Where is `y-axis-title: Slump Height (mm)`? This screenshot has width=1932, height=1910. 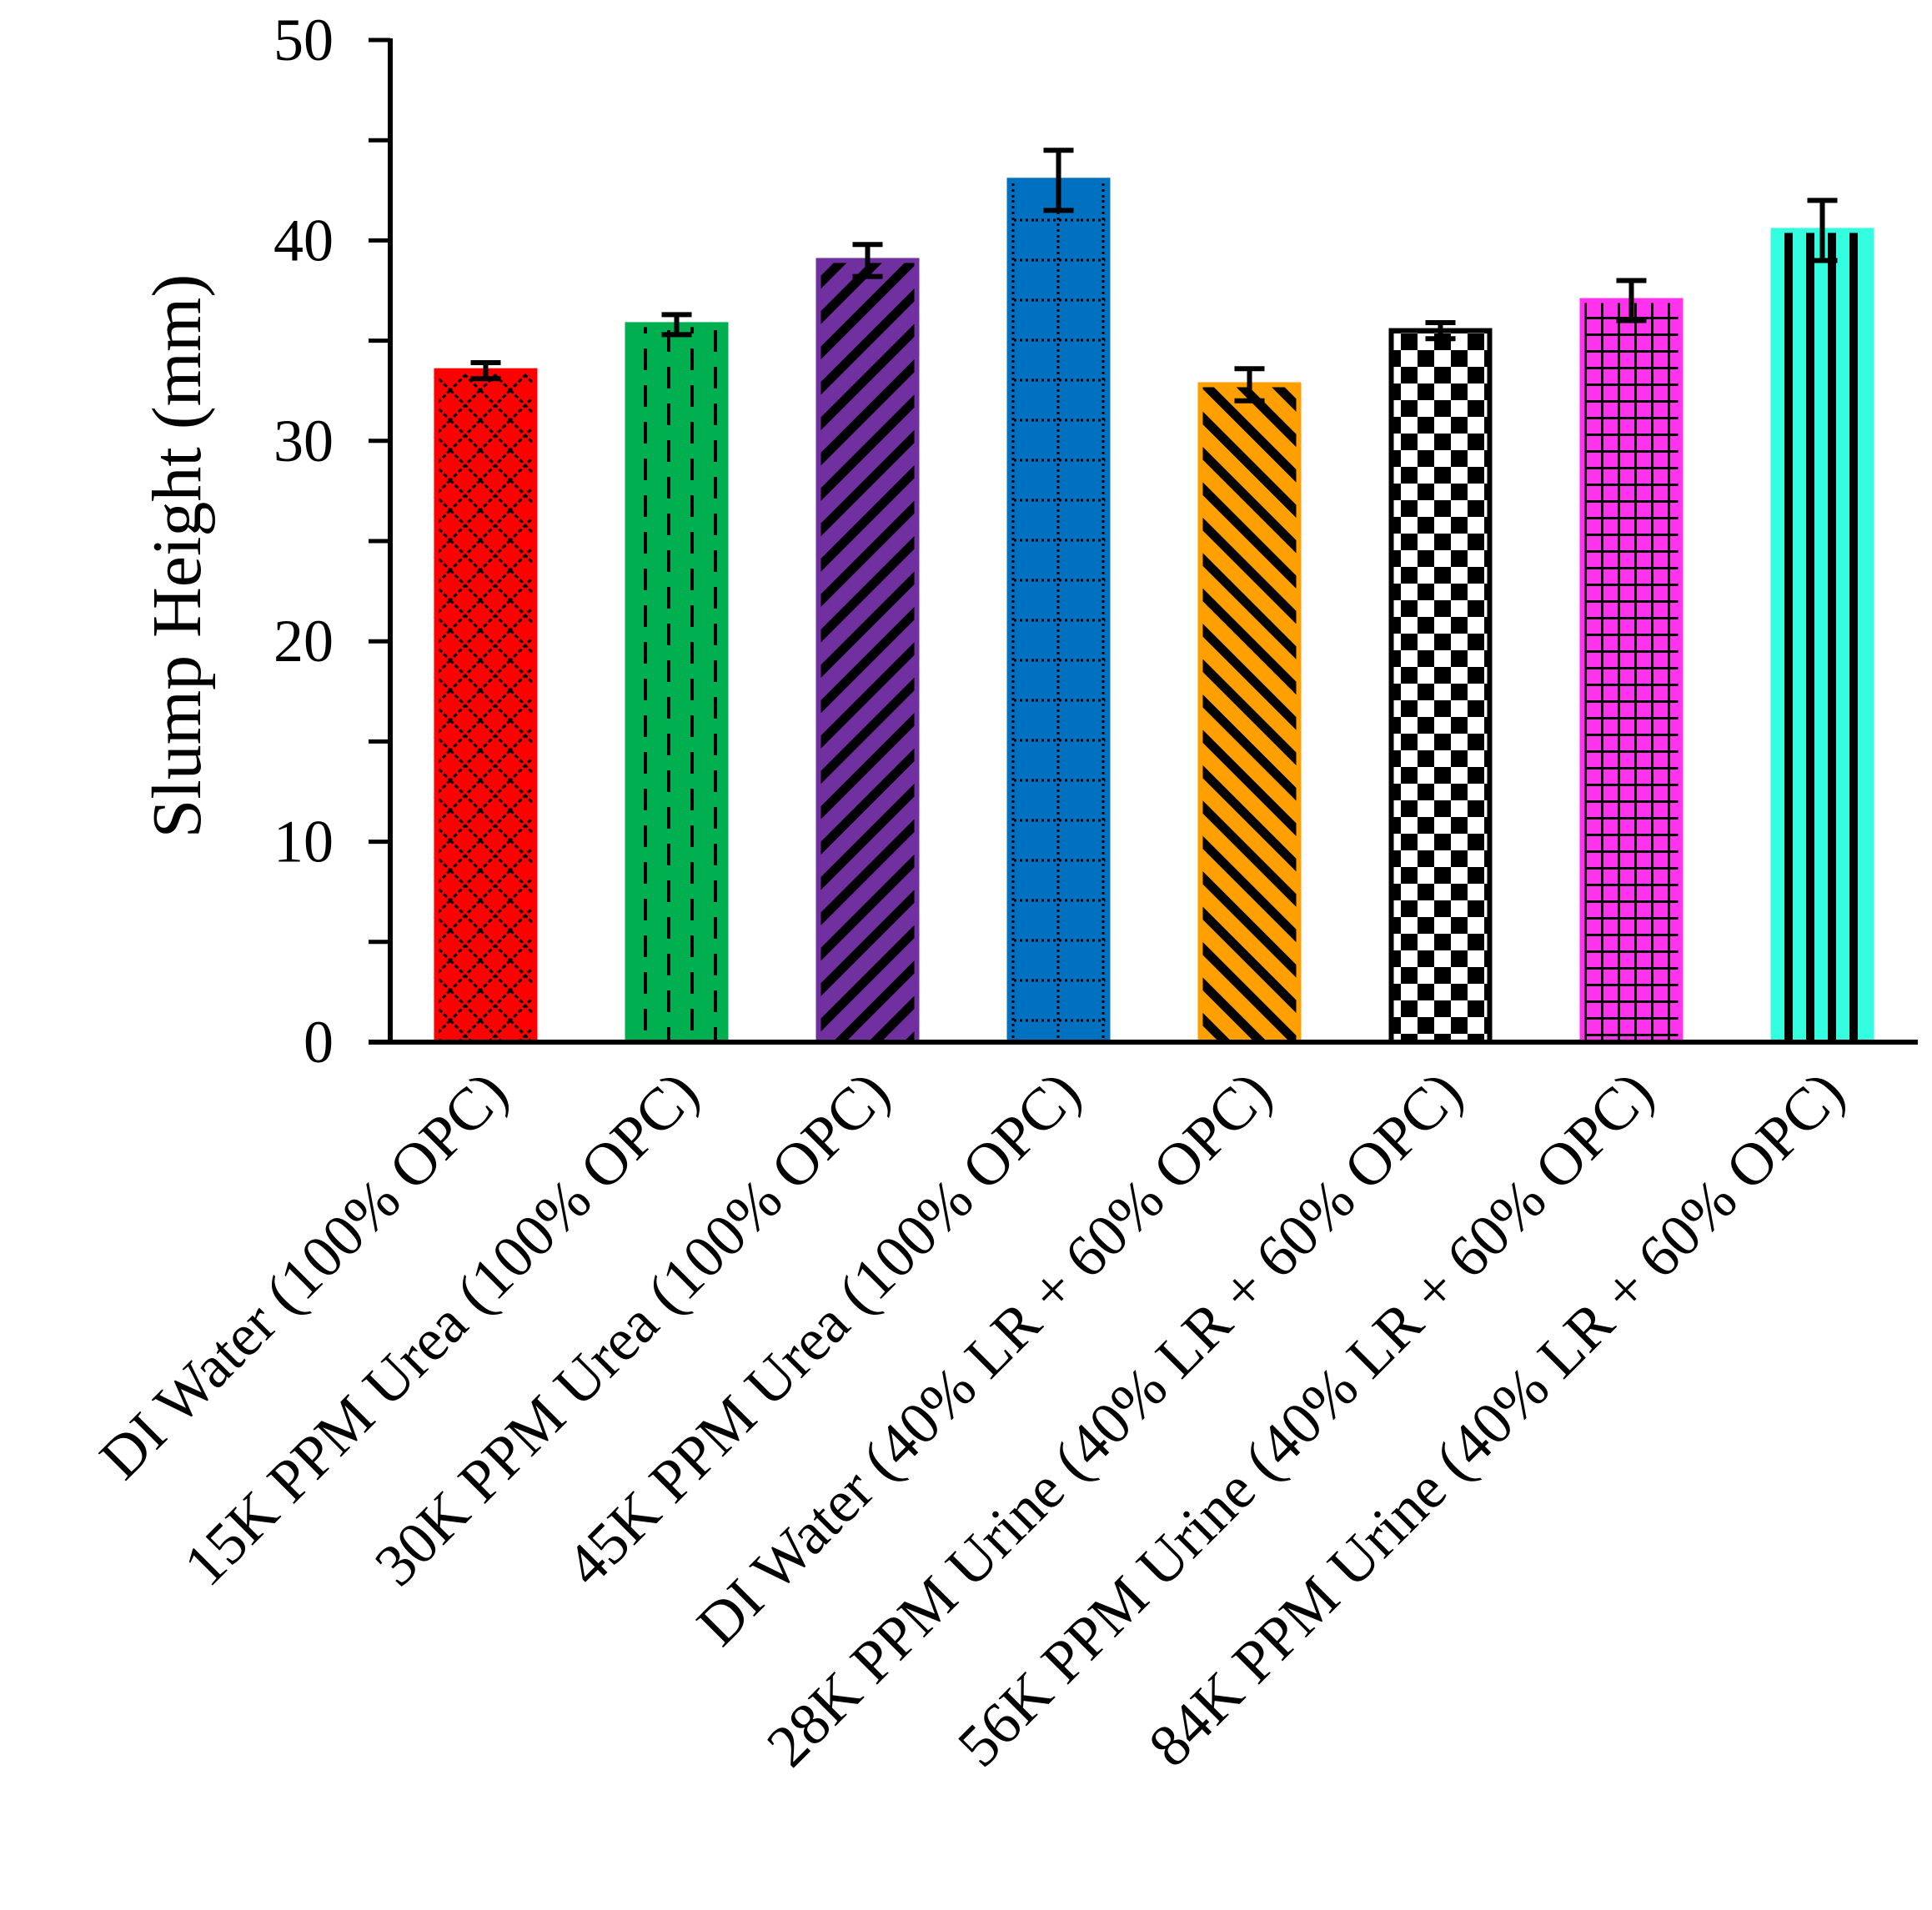
y-axis-title: Slump Height (mm) is located at coordinates (177, 556).